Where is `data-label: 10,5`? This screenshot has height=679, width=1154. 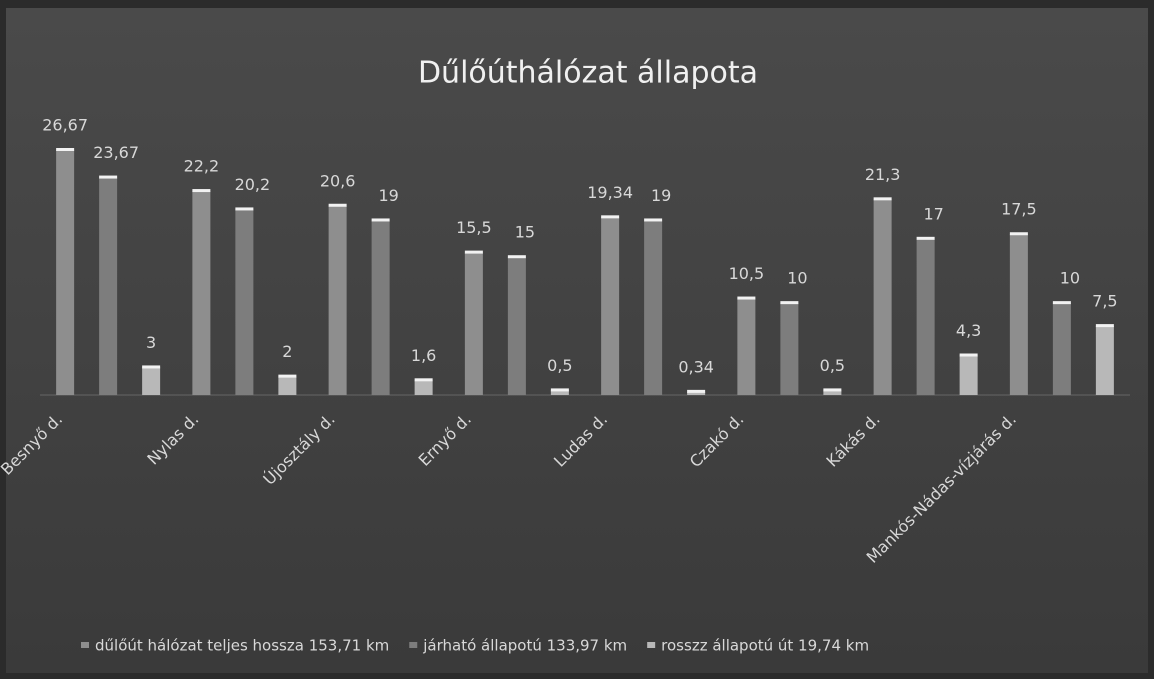
data-label: 10,5 is located at coordinates (747, 273).